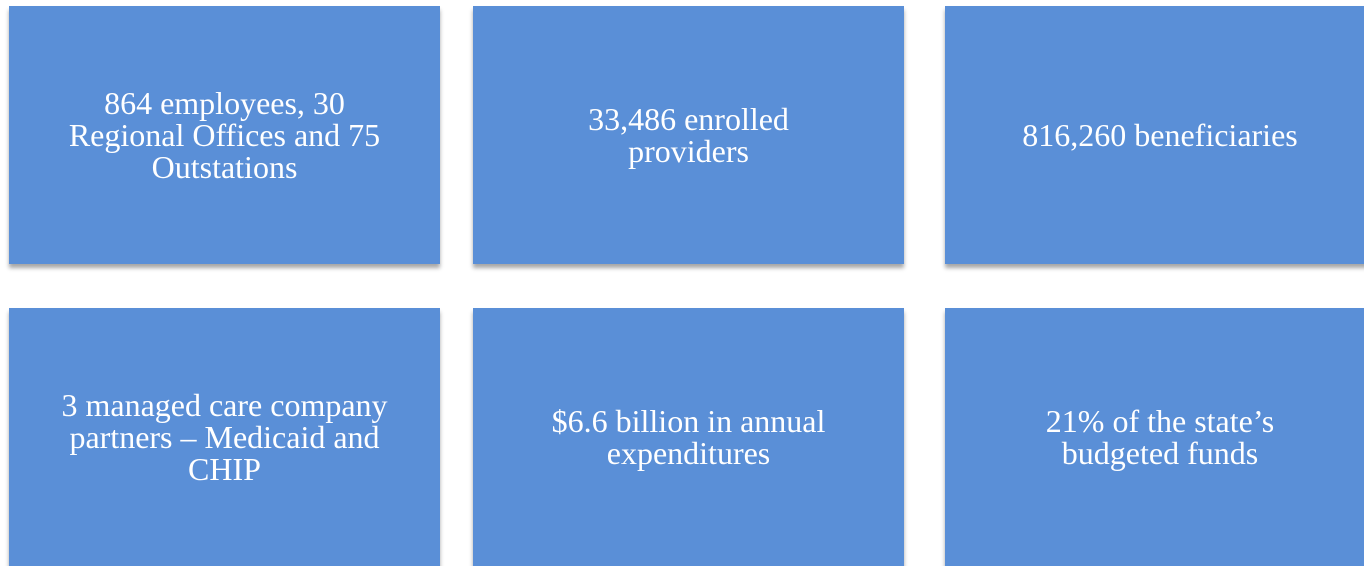 Image resolution: width=1364 pixels, height=566 pixels. I want to click on tile-text: Regional Offices and 75, so click(224, 135).